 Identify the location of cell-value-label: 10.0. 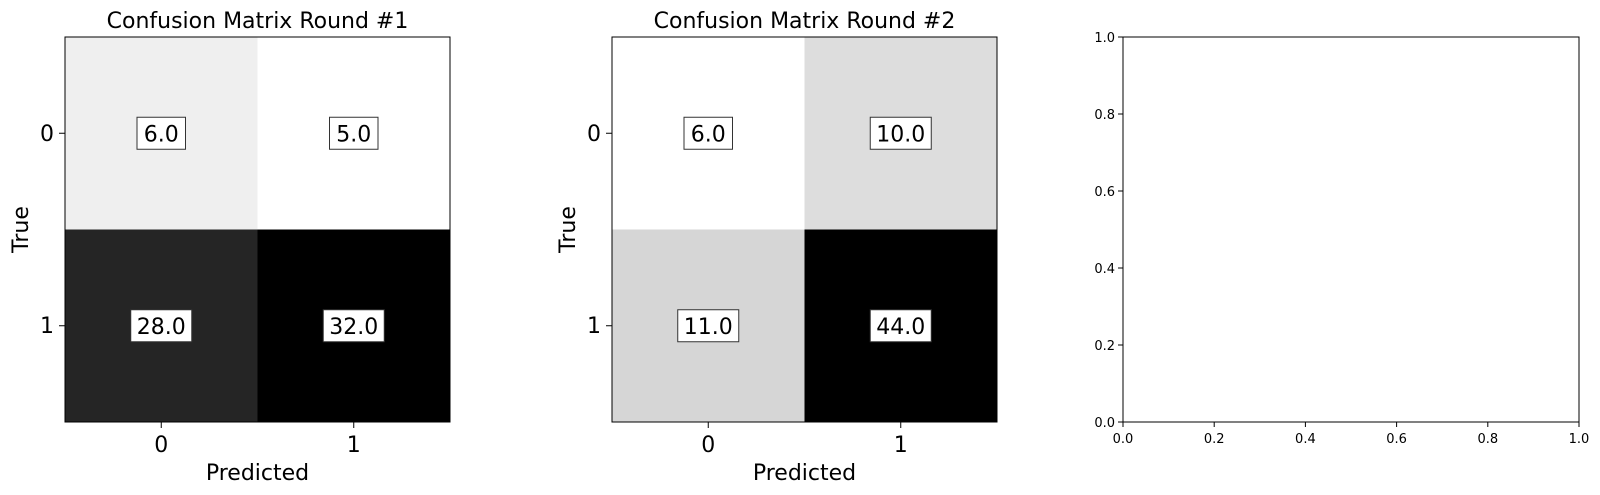
(900, 134).